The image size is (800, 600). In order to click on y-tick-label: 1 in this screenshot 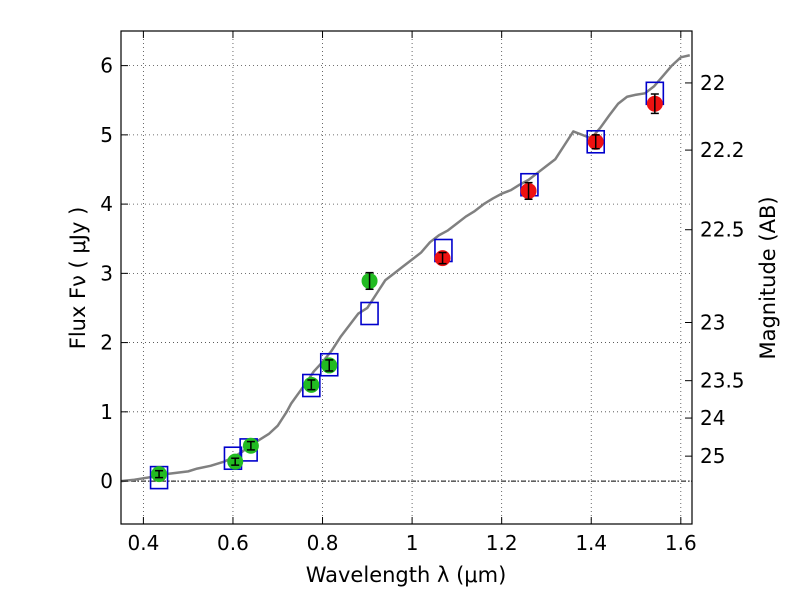, I will do `click(106, 412)`.